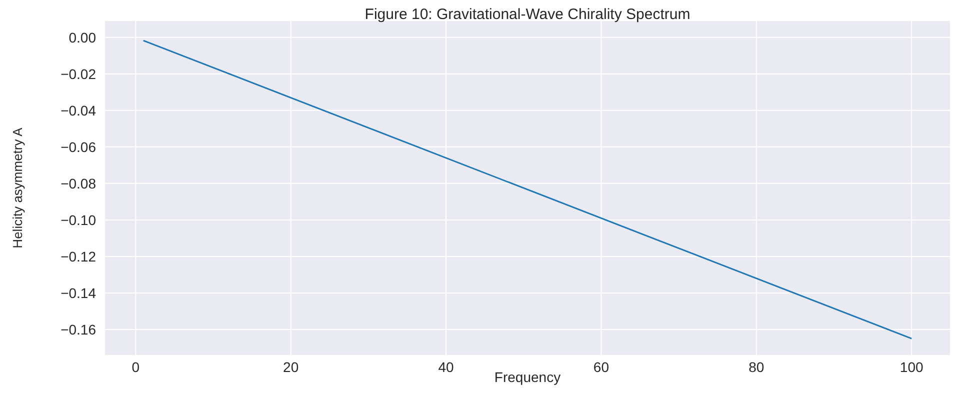  What do you see at coordinates (912, 367) in the screenshot?
I see `x-tick-label: 100` at bounding box center [912, 367].